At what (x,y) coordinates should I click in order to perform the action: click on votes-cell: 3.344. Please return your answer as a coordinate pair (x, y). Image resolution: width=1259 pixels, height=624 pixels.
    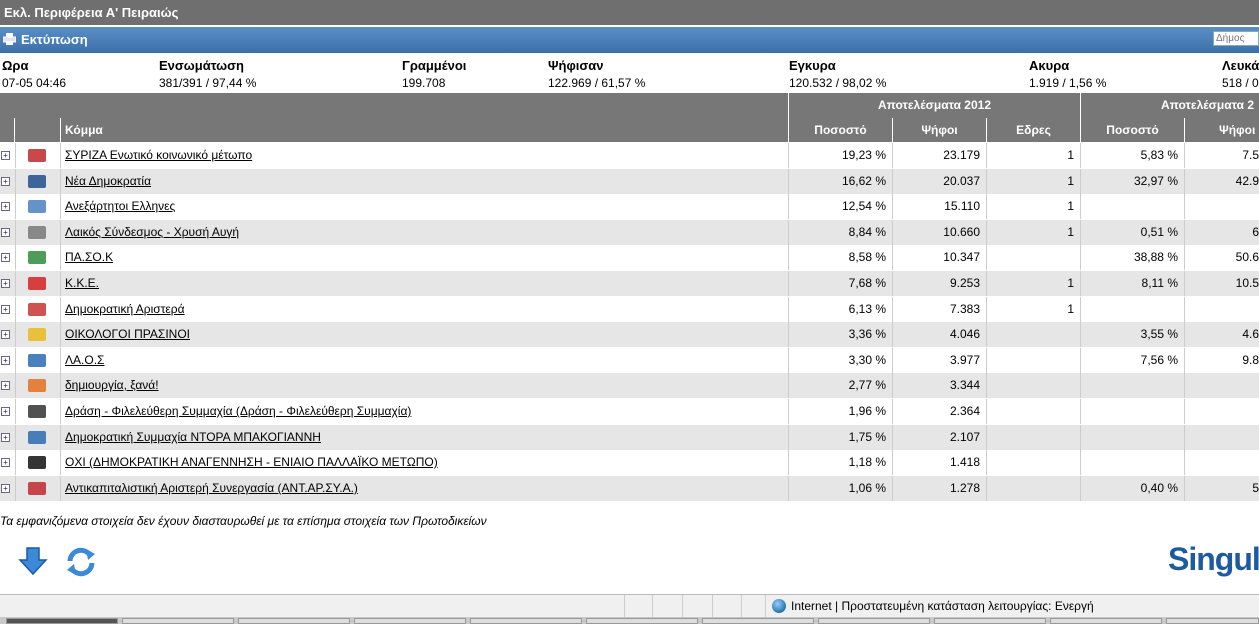
    Looking at the image, I should click on (939, 385).